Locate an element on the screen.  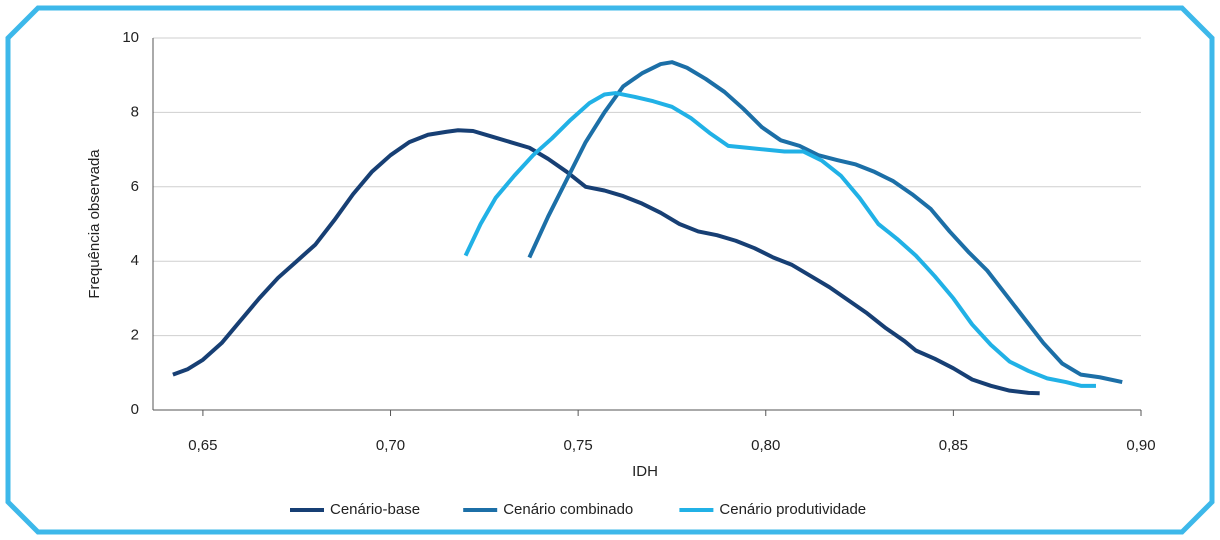
y-tick-label: 6 is located at coordinates (135, 186).